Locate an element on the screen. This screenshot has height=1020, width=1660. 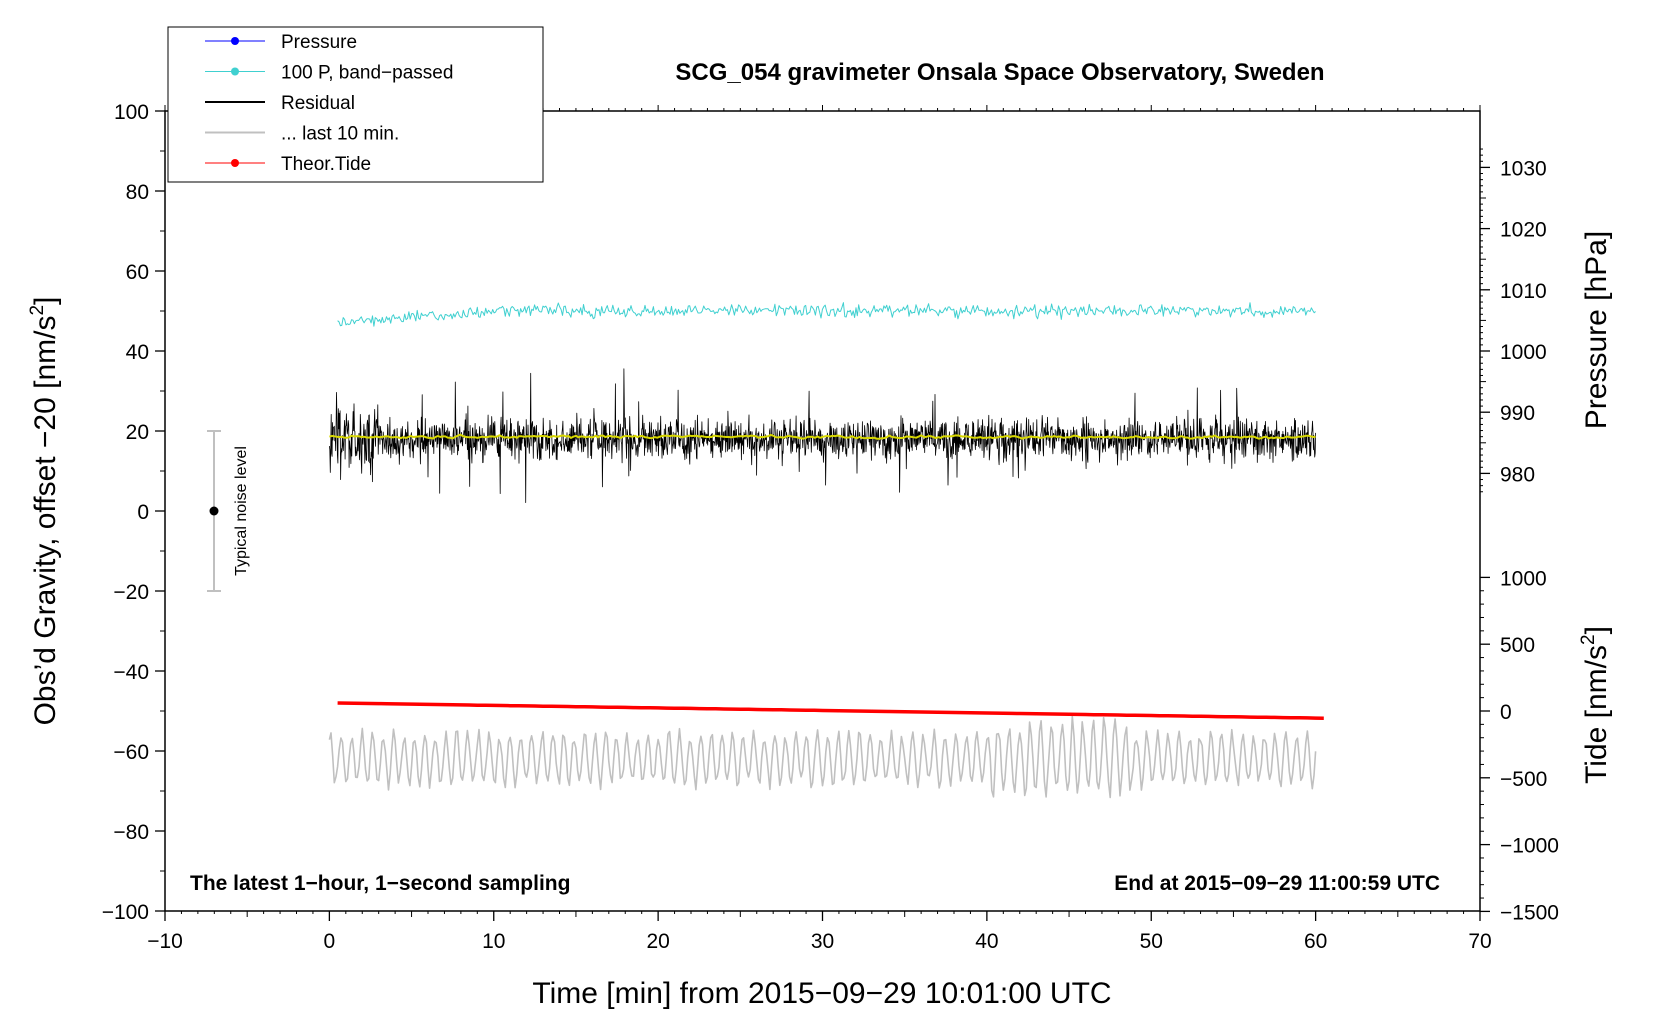
y-tick-label: −80 is located at coordinates (131, 832).